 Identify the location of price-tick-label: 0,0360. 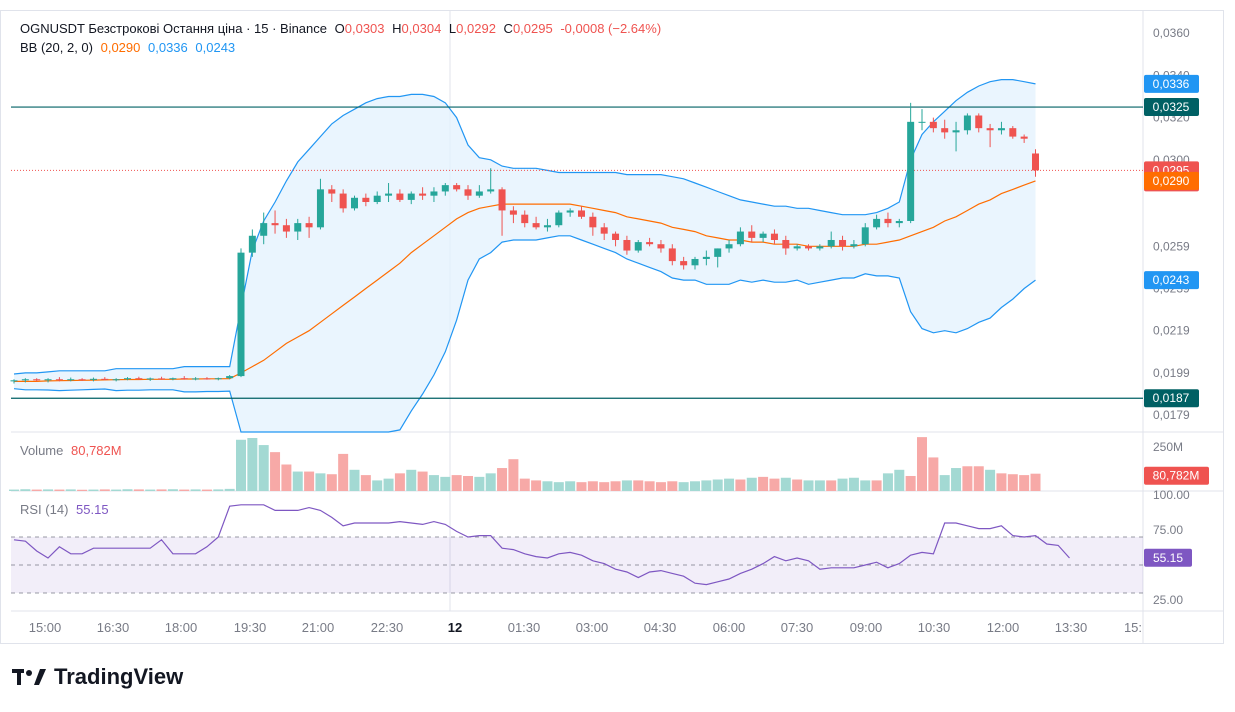
(1171, 33).